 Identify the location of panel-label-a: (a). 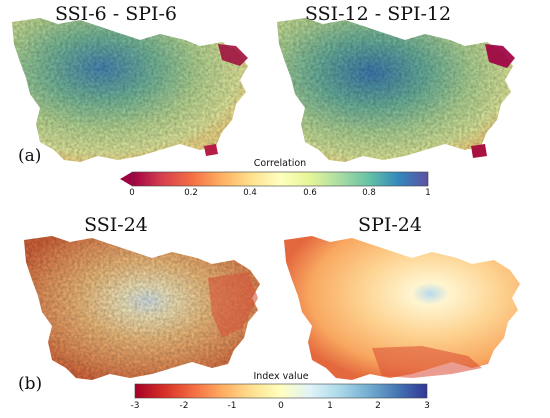
(30, 156).